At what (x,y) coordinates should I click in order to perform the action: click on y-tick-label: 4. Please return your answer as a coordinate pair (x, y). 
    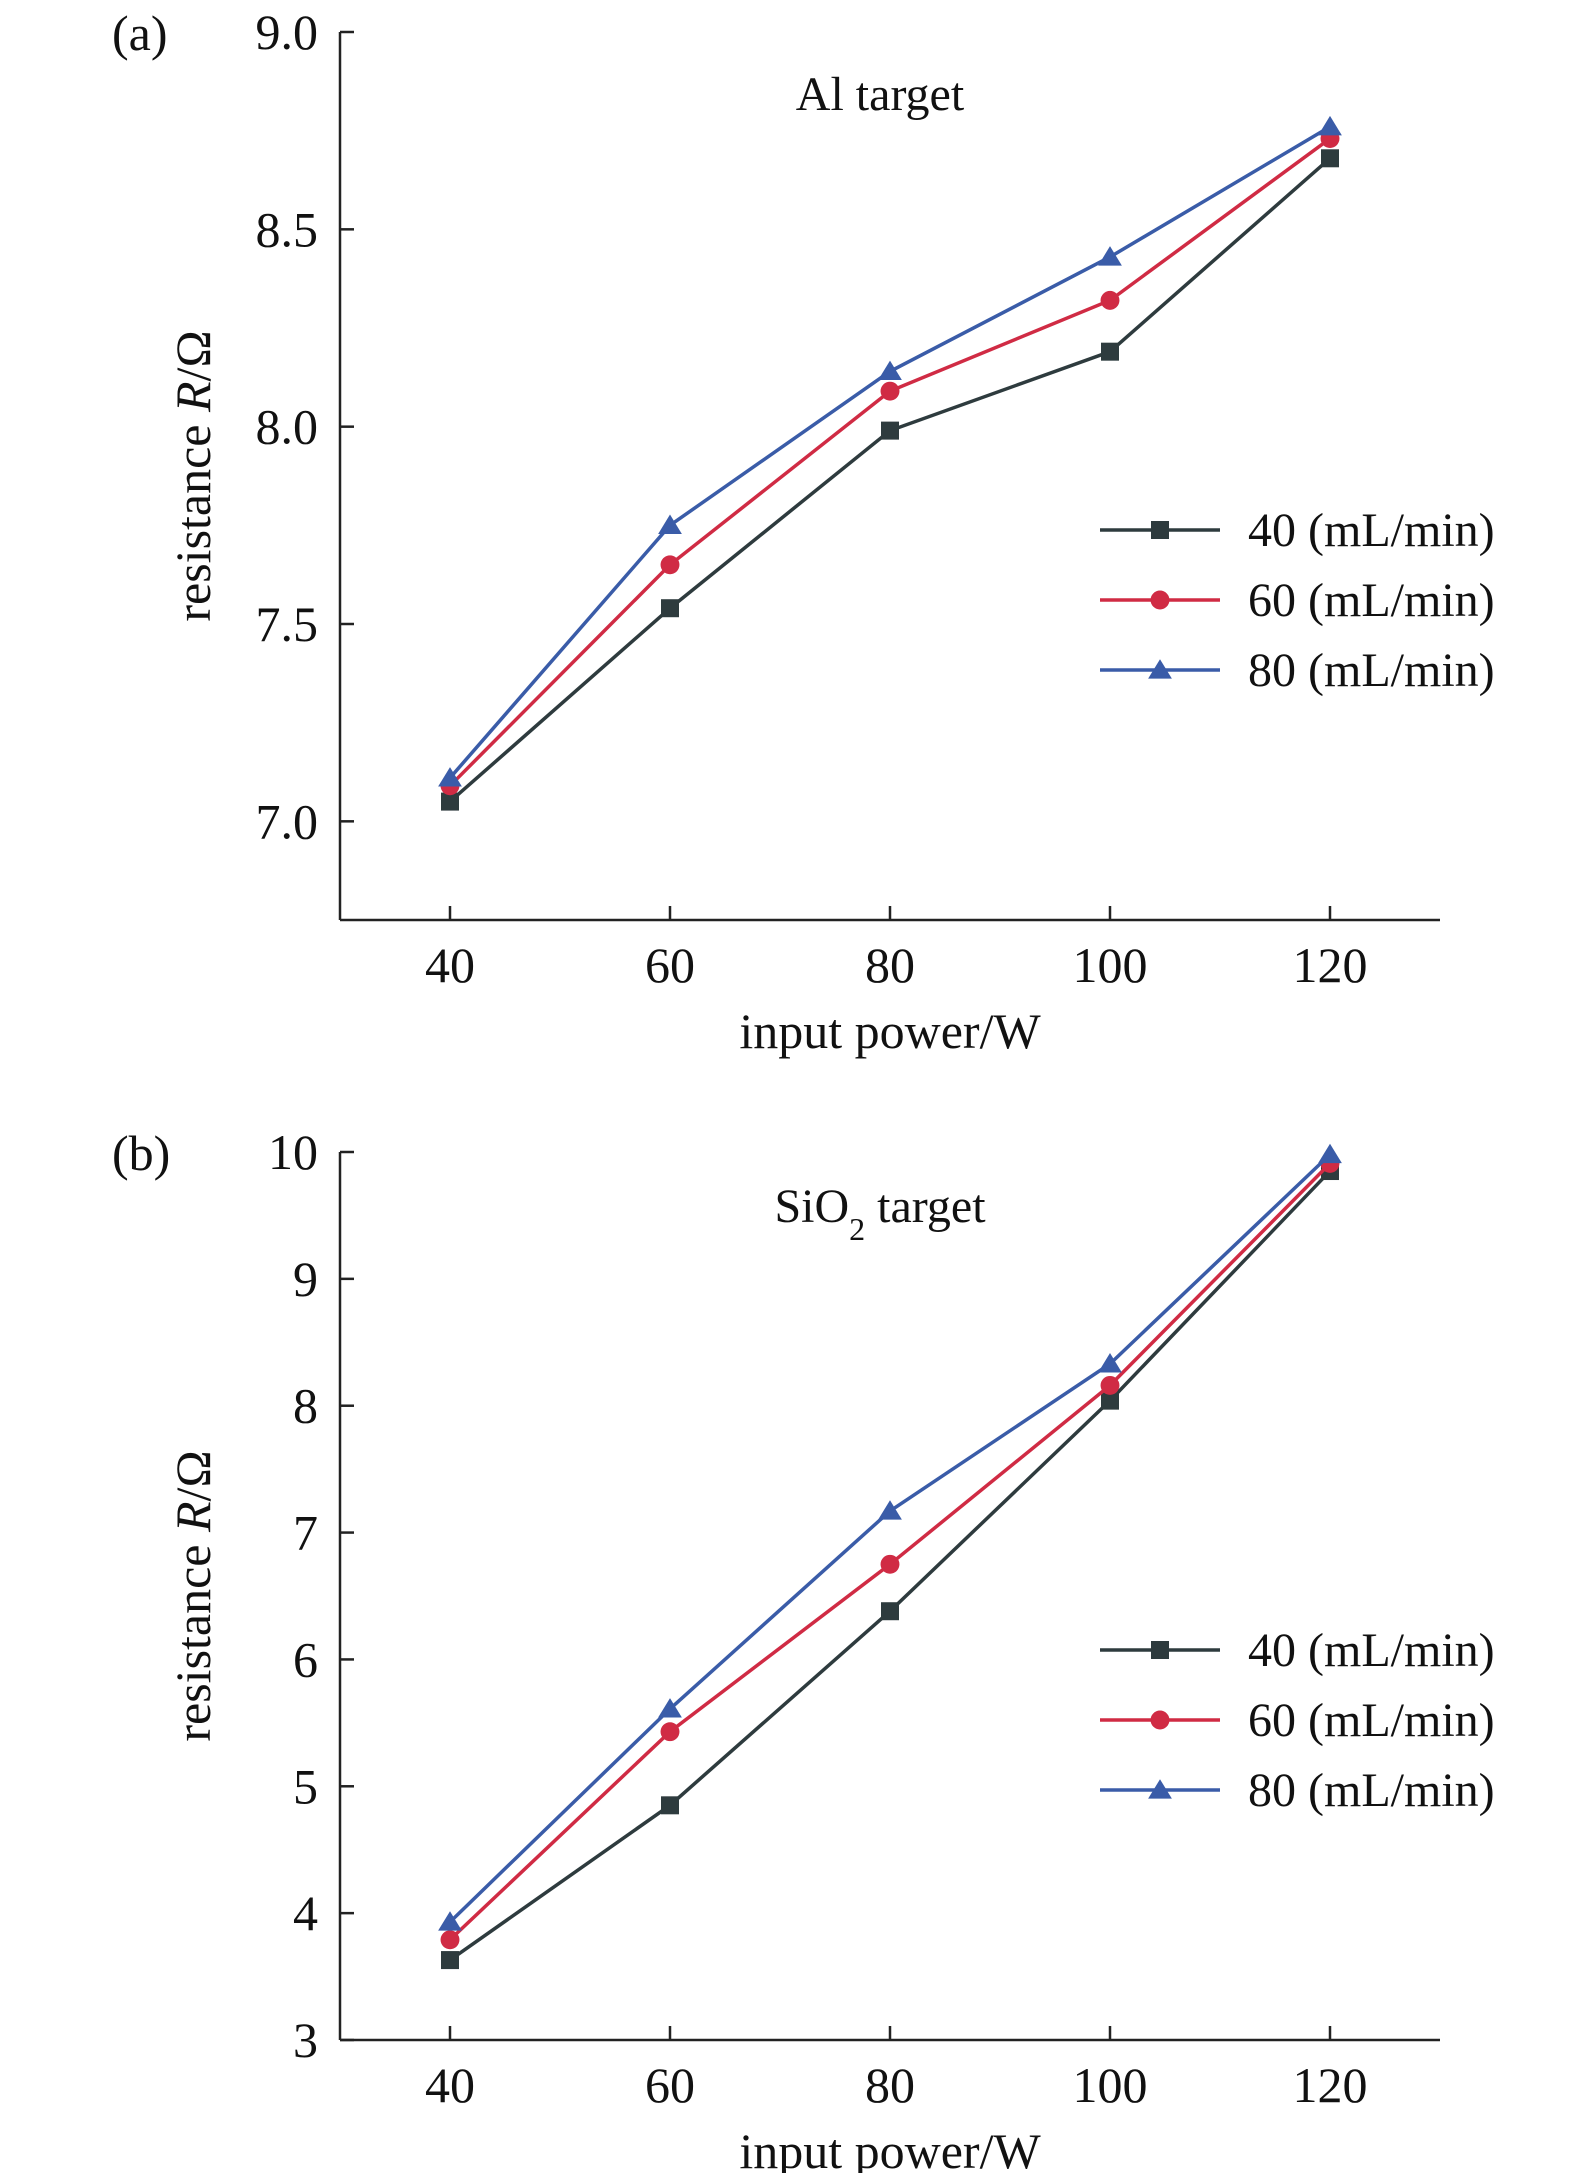
    Looking at the image, I should click on (305, 1913).